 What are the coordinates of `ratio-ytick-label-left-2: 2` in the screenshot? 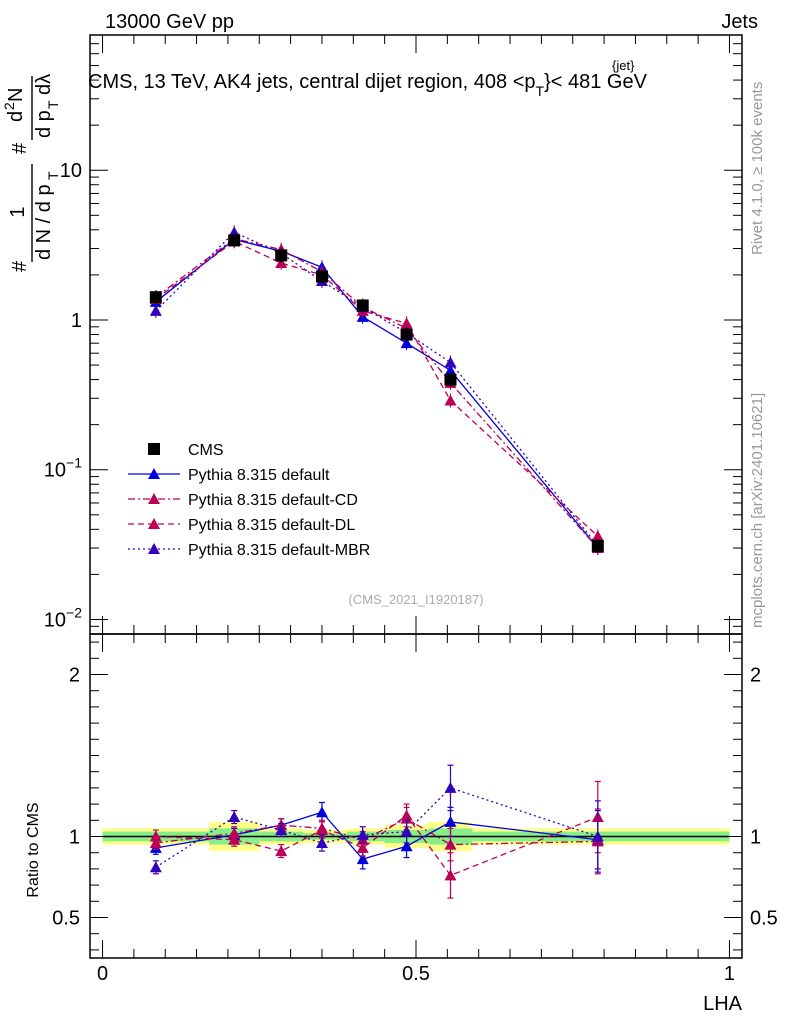 It's located at (74, 676).